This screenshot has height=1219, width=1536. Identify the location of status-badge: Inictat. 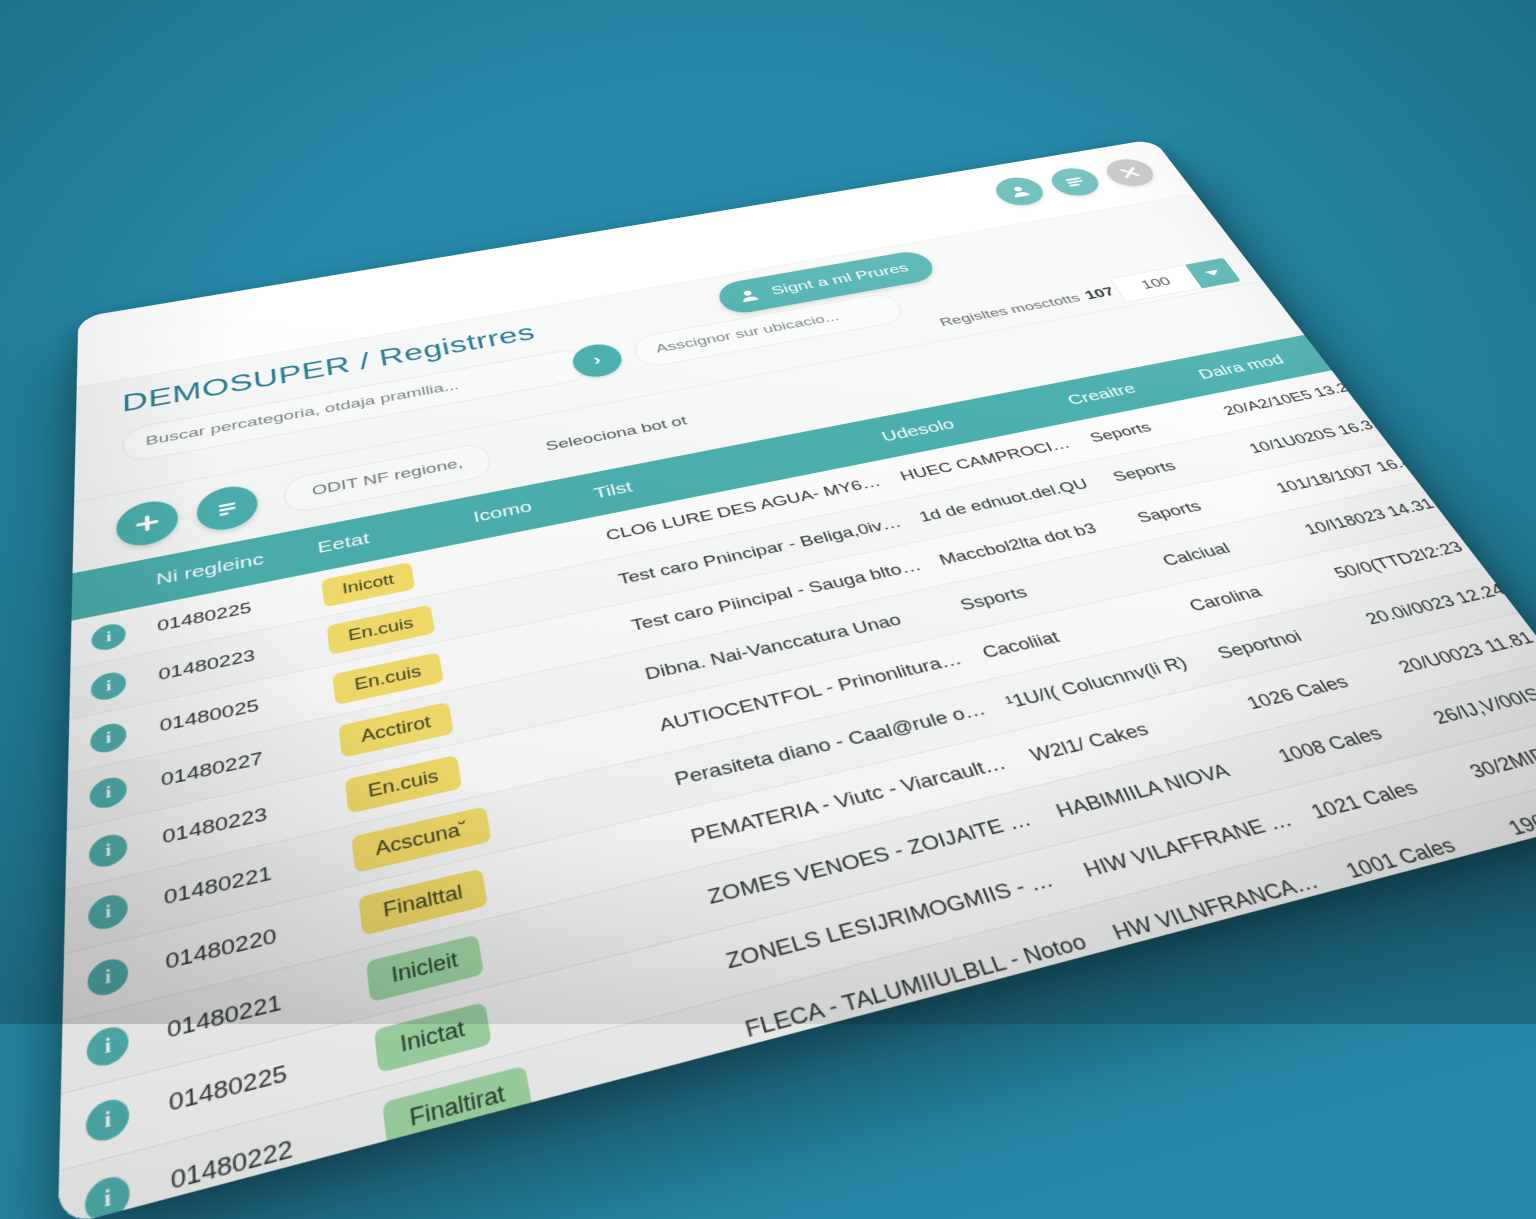
(433, 1037).